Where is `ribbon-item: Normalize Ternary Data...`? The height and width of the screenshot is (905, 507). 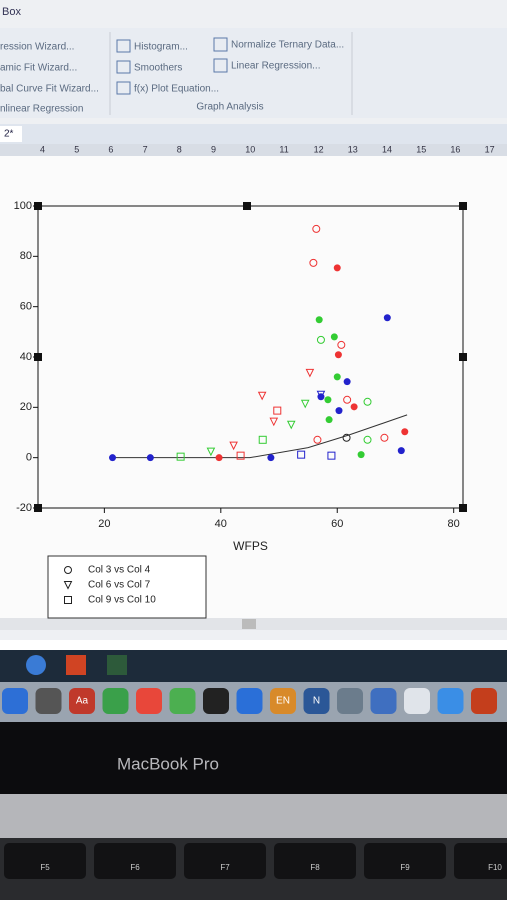
ribbon-item: Normalize Ternary Data... is located at coordinates (287, 45).